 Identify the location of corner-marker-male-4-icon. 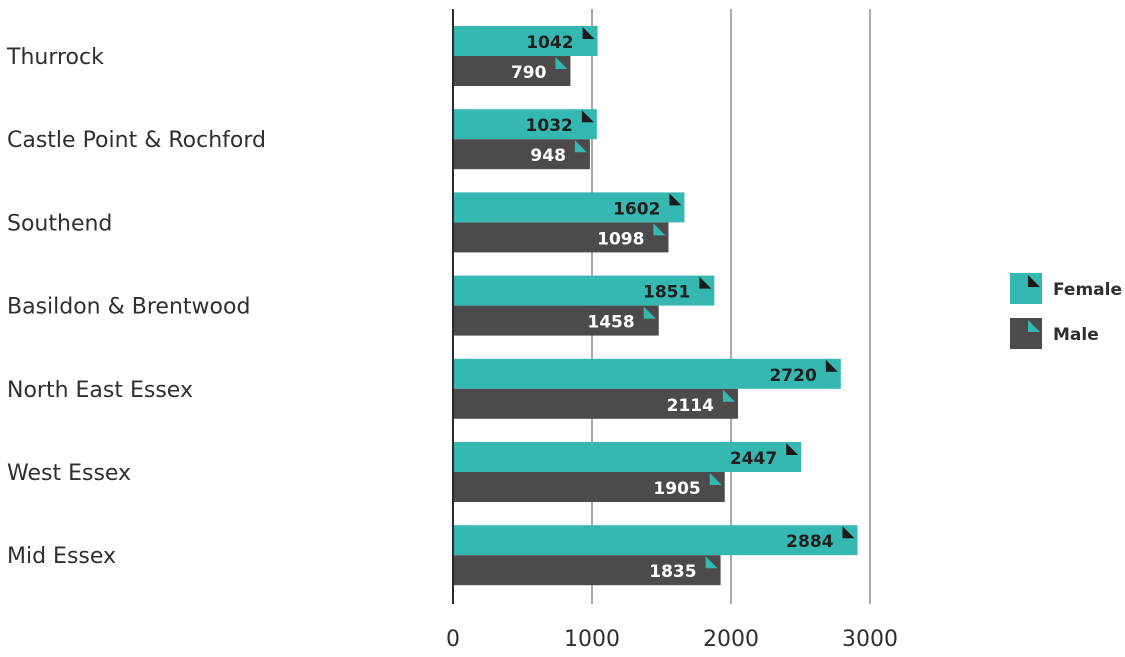
(728, 395).